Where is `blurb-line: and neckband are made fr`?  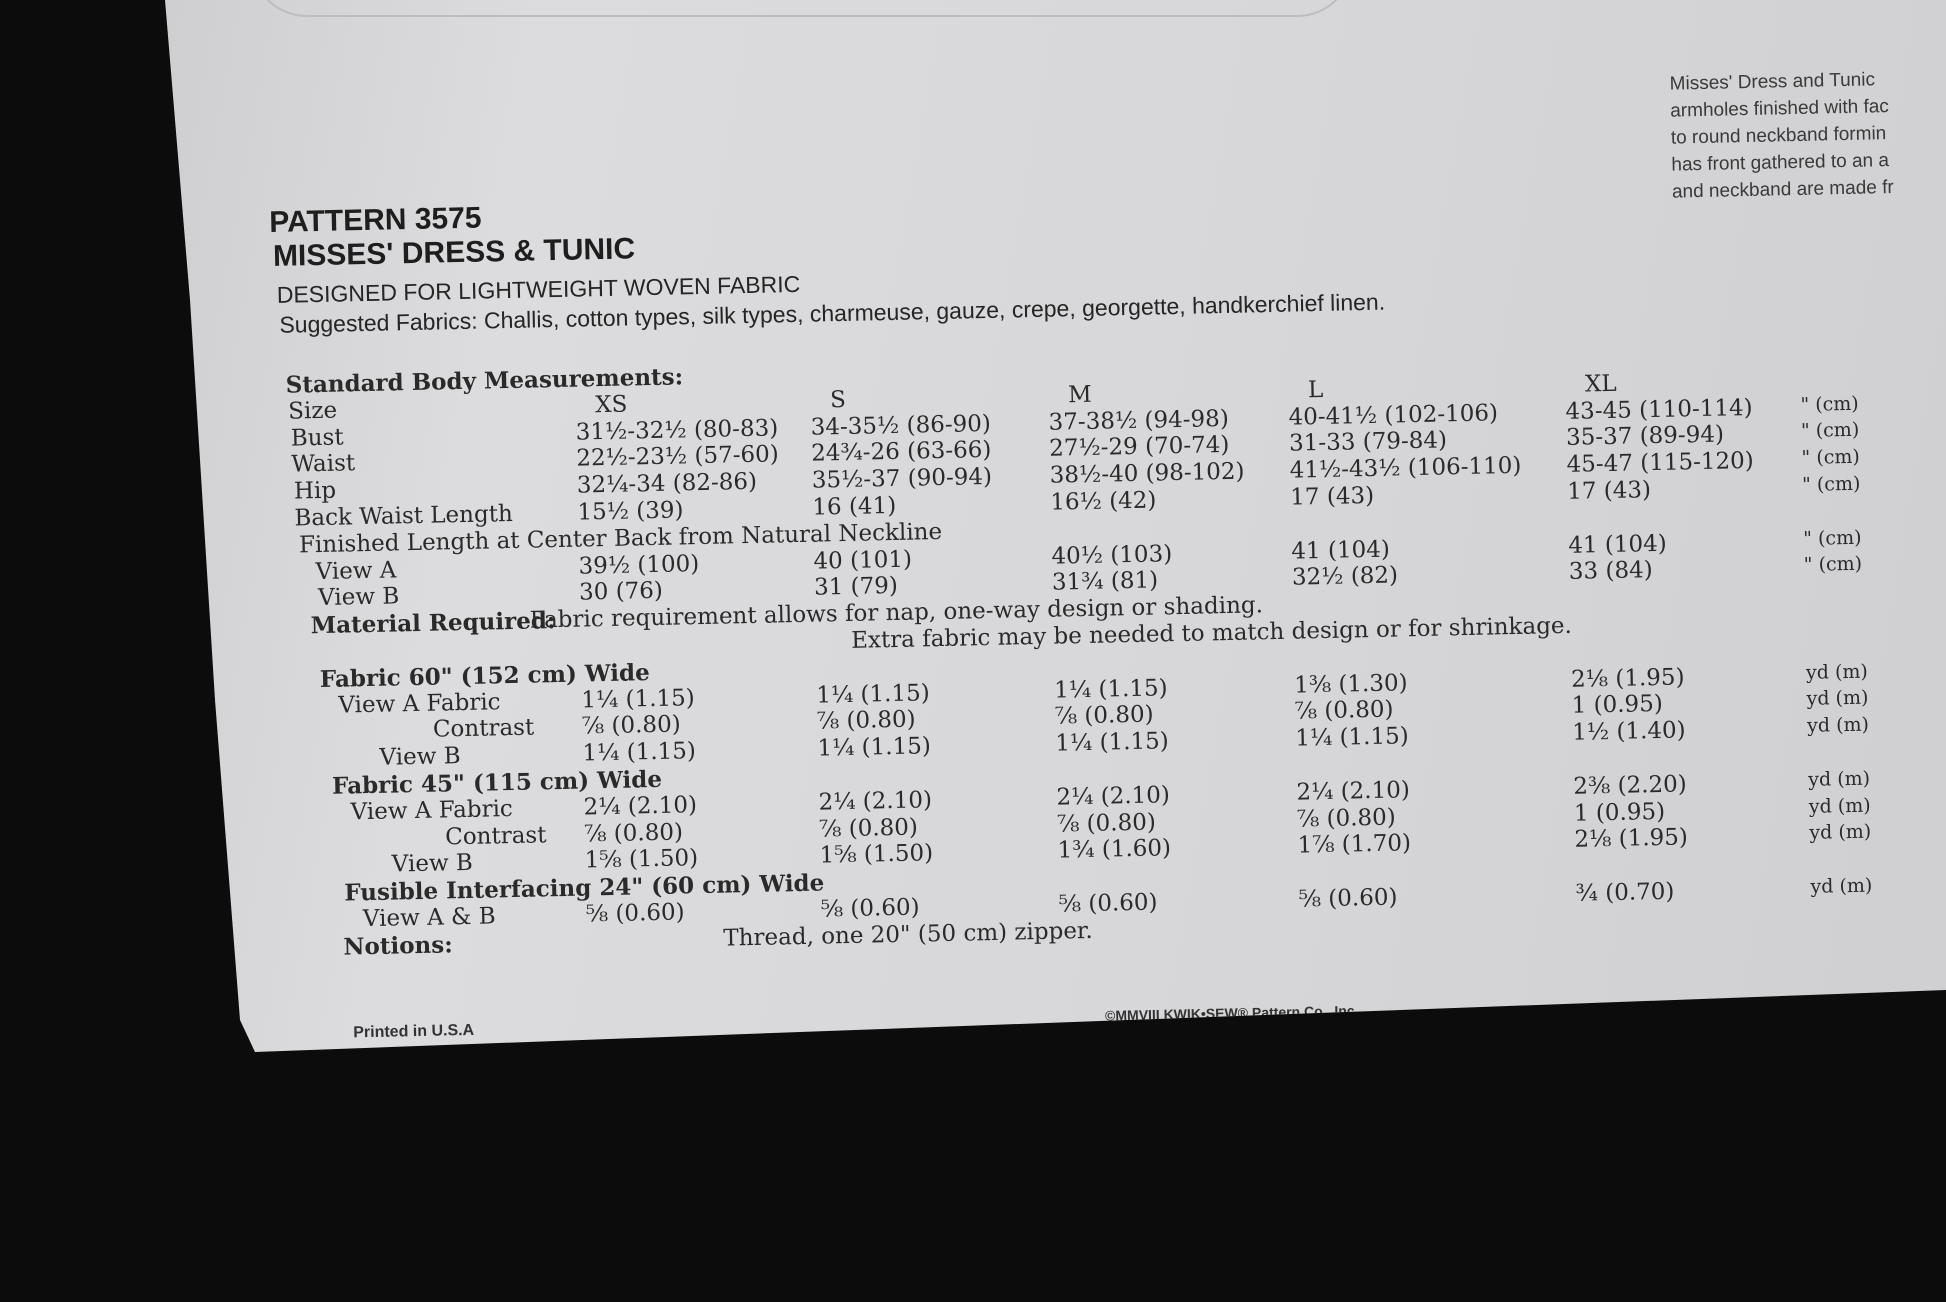 blurb-line: and neckband are made fr is located at coordinates (1782, 189).